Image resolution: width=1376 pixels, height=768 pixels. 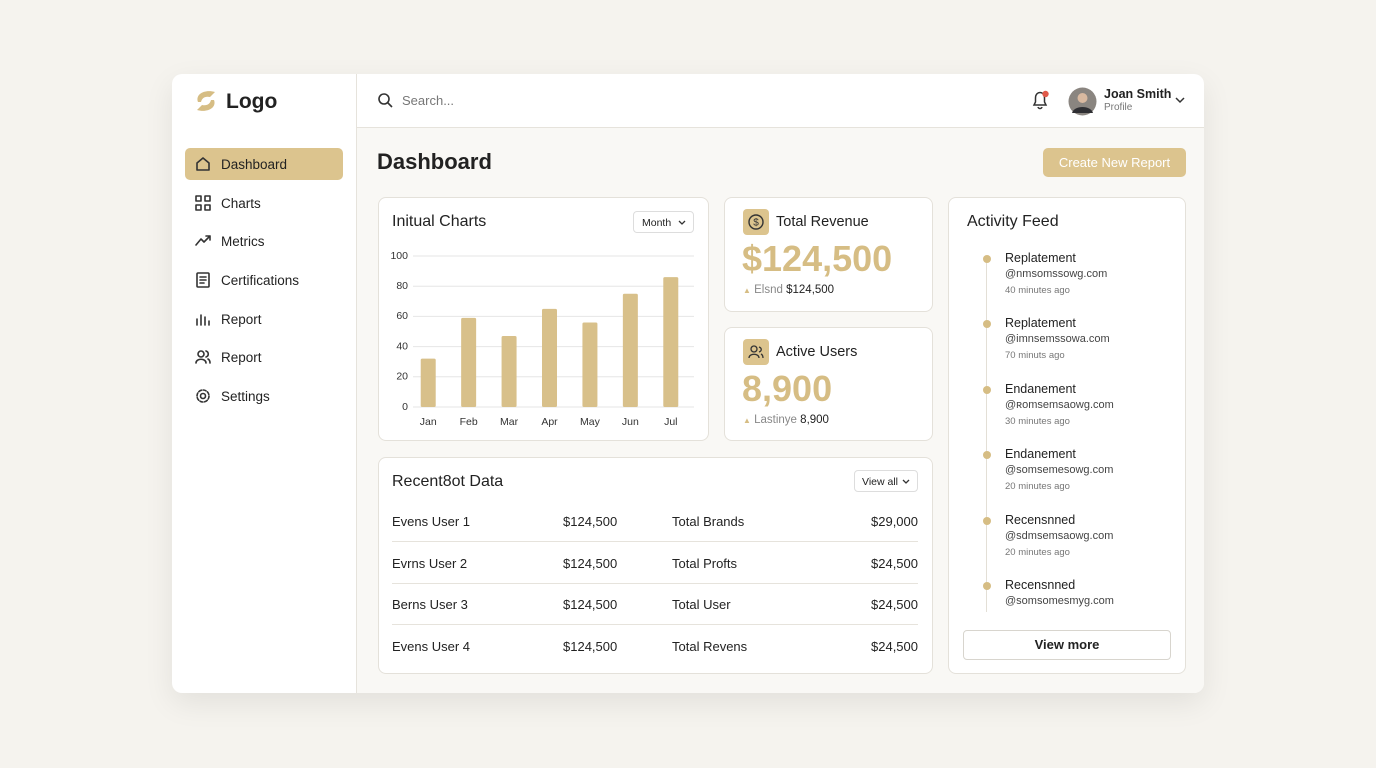 I want to click on y-tick-label: 100, so click(x=399, y=256).